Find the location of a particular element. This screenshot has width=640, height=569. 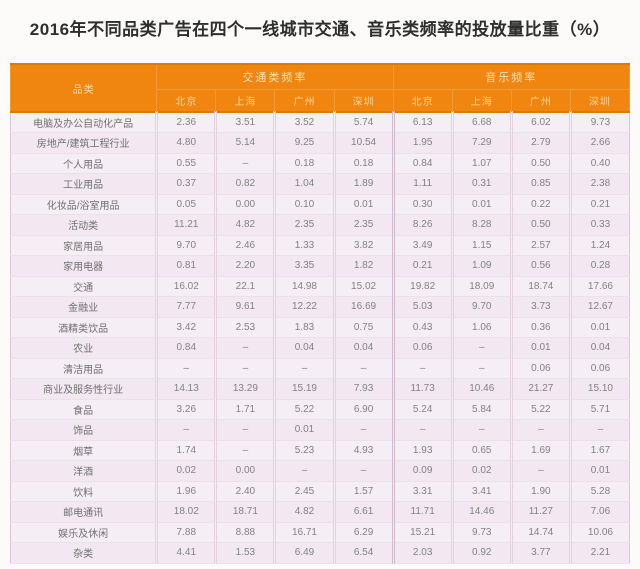

value-cell: 1.53 is located at coordinates (244, 553).